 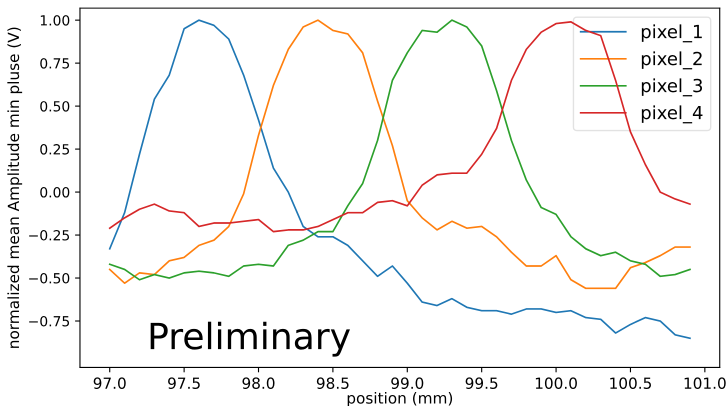 I want to click on x-tick-label: 99.5, so click(x=482, y=383).